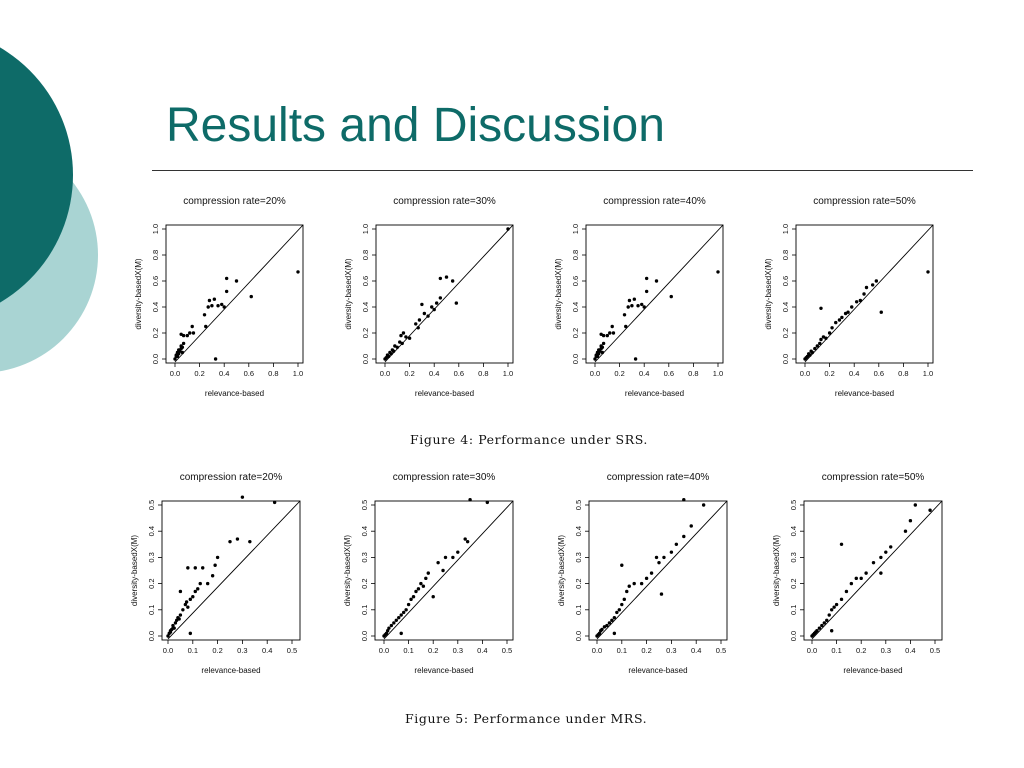  What do you see at coordinates (864, 201) in the screenshot?
I see `panel-title: compression rate=50%` at bounding box center [864, 201].